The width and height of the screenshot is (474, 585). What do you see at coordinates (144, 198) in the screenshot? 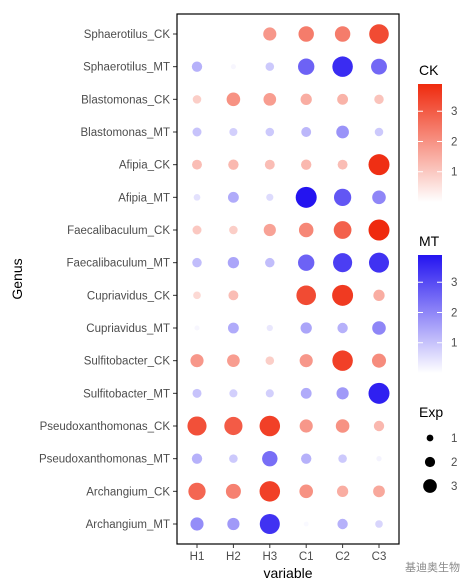
I see `y-tick-label: Afipia_MT` at bounding box center [144, 198].